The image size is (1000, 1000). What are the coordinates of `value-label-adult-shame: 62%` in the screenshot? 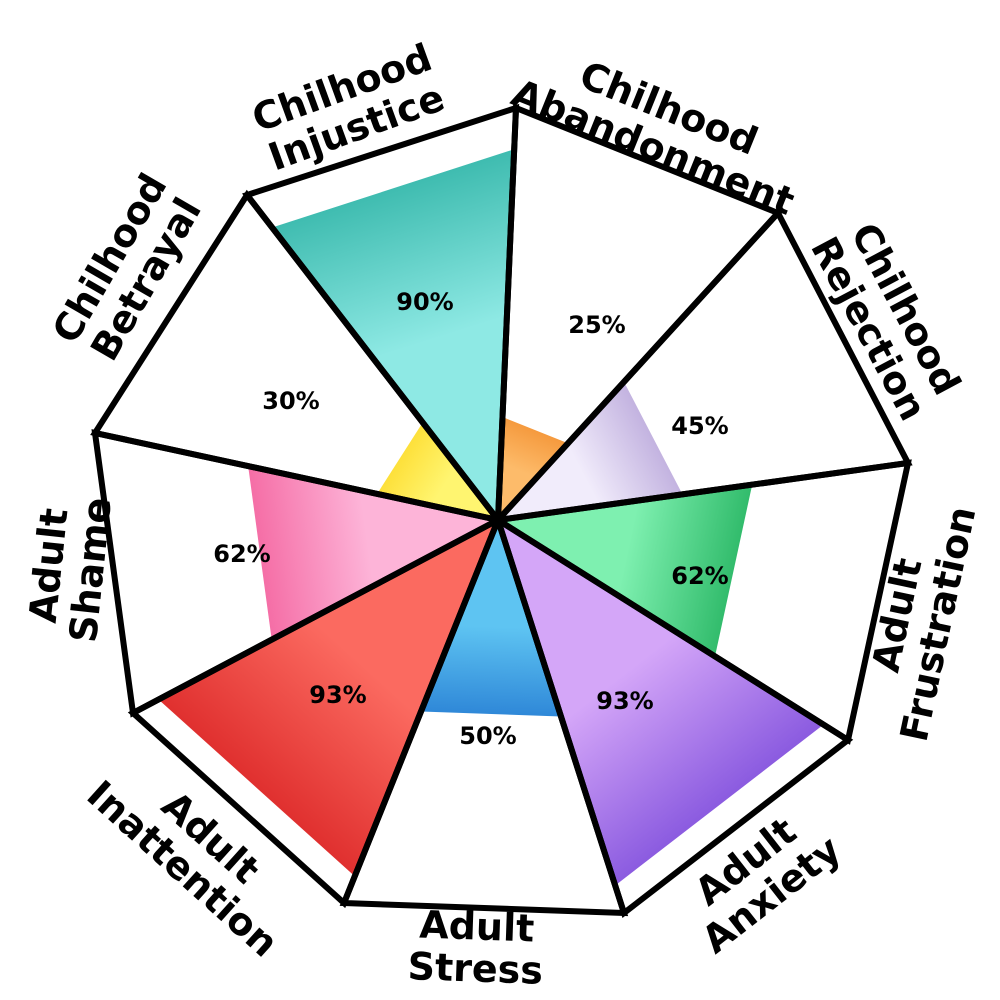 It's located at (241, 554).